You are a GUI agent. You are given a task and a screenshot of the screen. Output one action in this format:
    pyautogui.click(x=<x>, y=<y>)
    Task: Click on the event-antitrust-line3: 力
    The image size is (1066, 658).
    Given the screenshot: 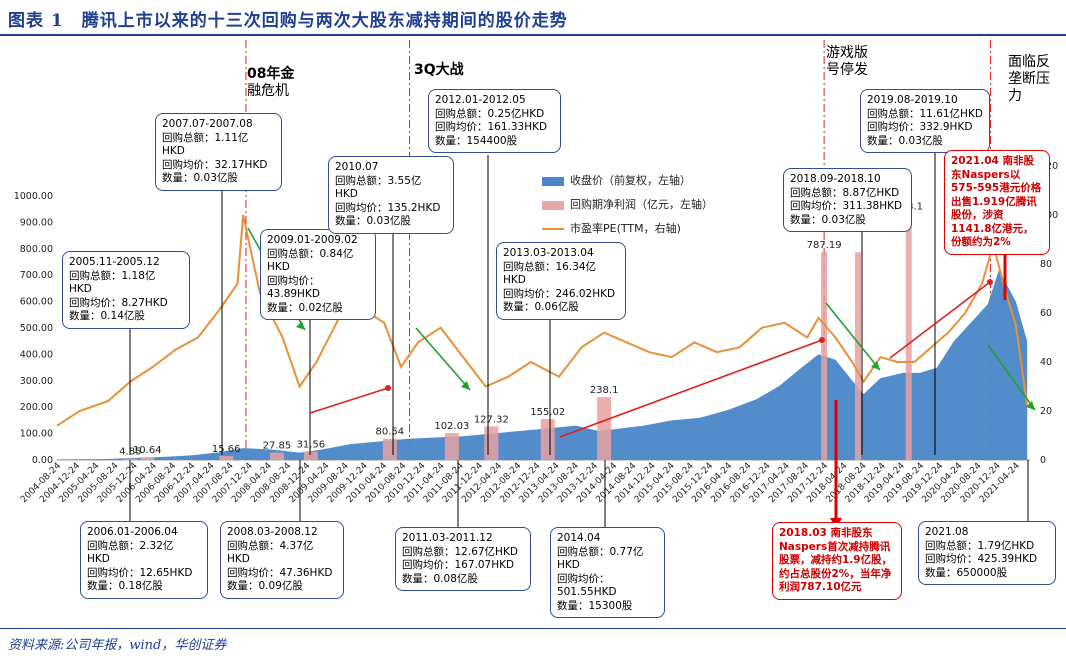 What is the action you would take?
    pyautogui.click(x=1015, y=96)
    